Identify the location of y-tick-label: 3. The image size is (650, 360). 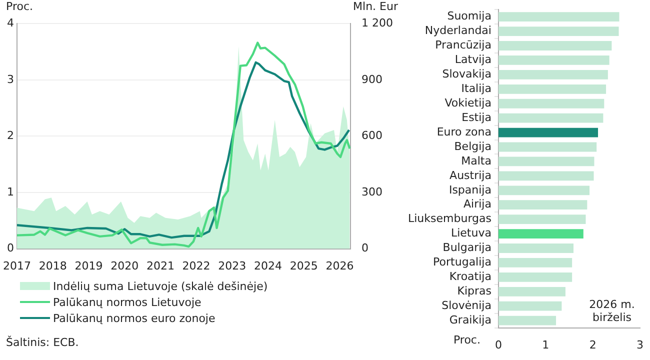
(10, 79).